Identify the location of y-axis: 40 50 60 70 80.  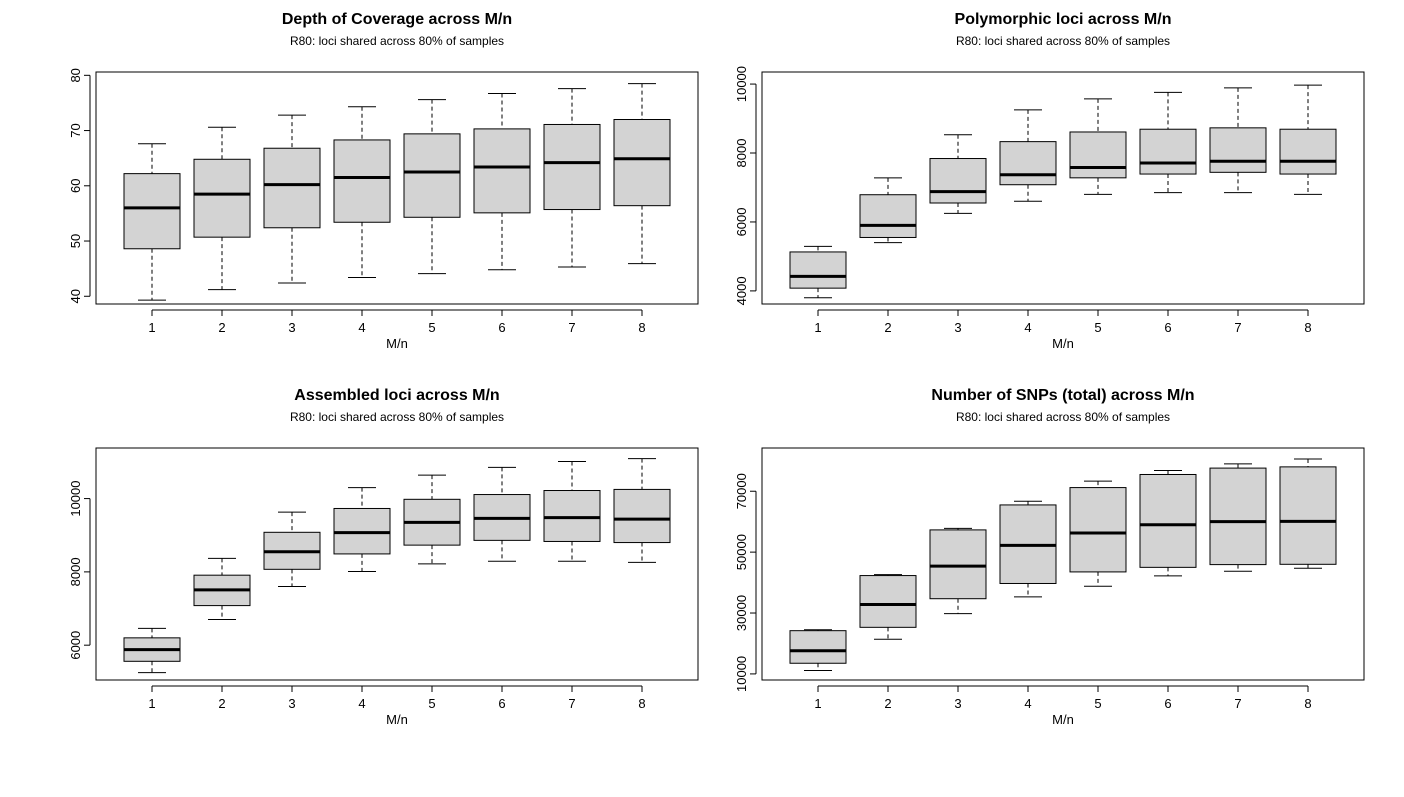
(79, 186).